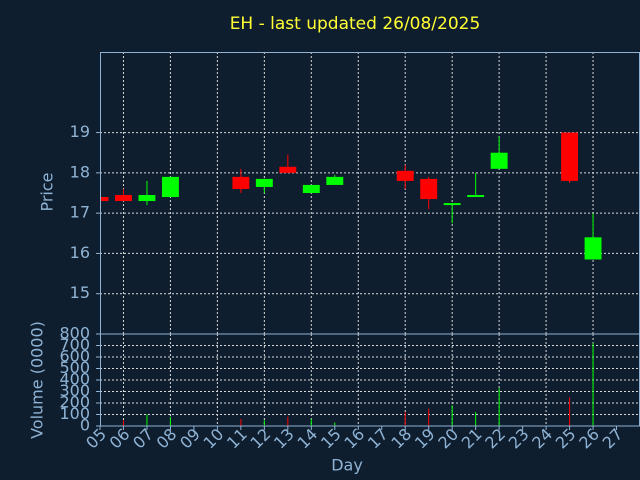  I want to click on x-axis-label: Day, so click(347, 465).